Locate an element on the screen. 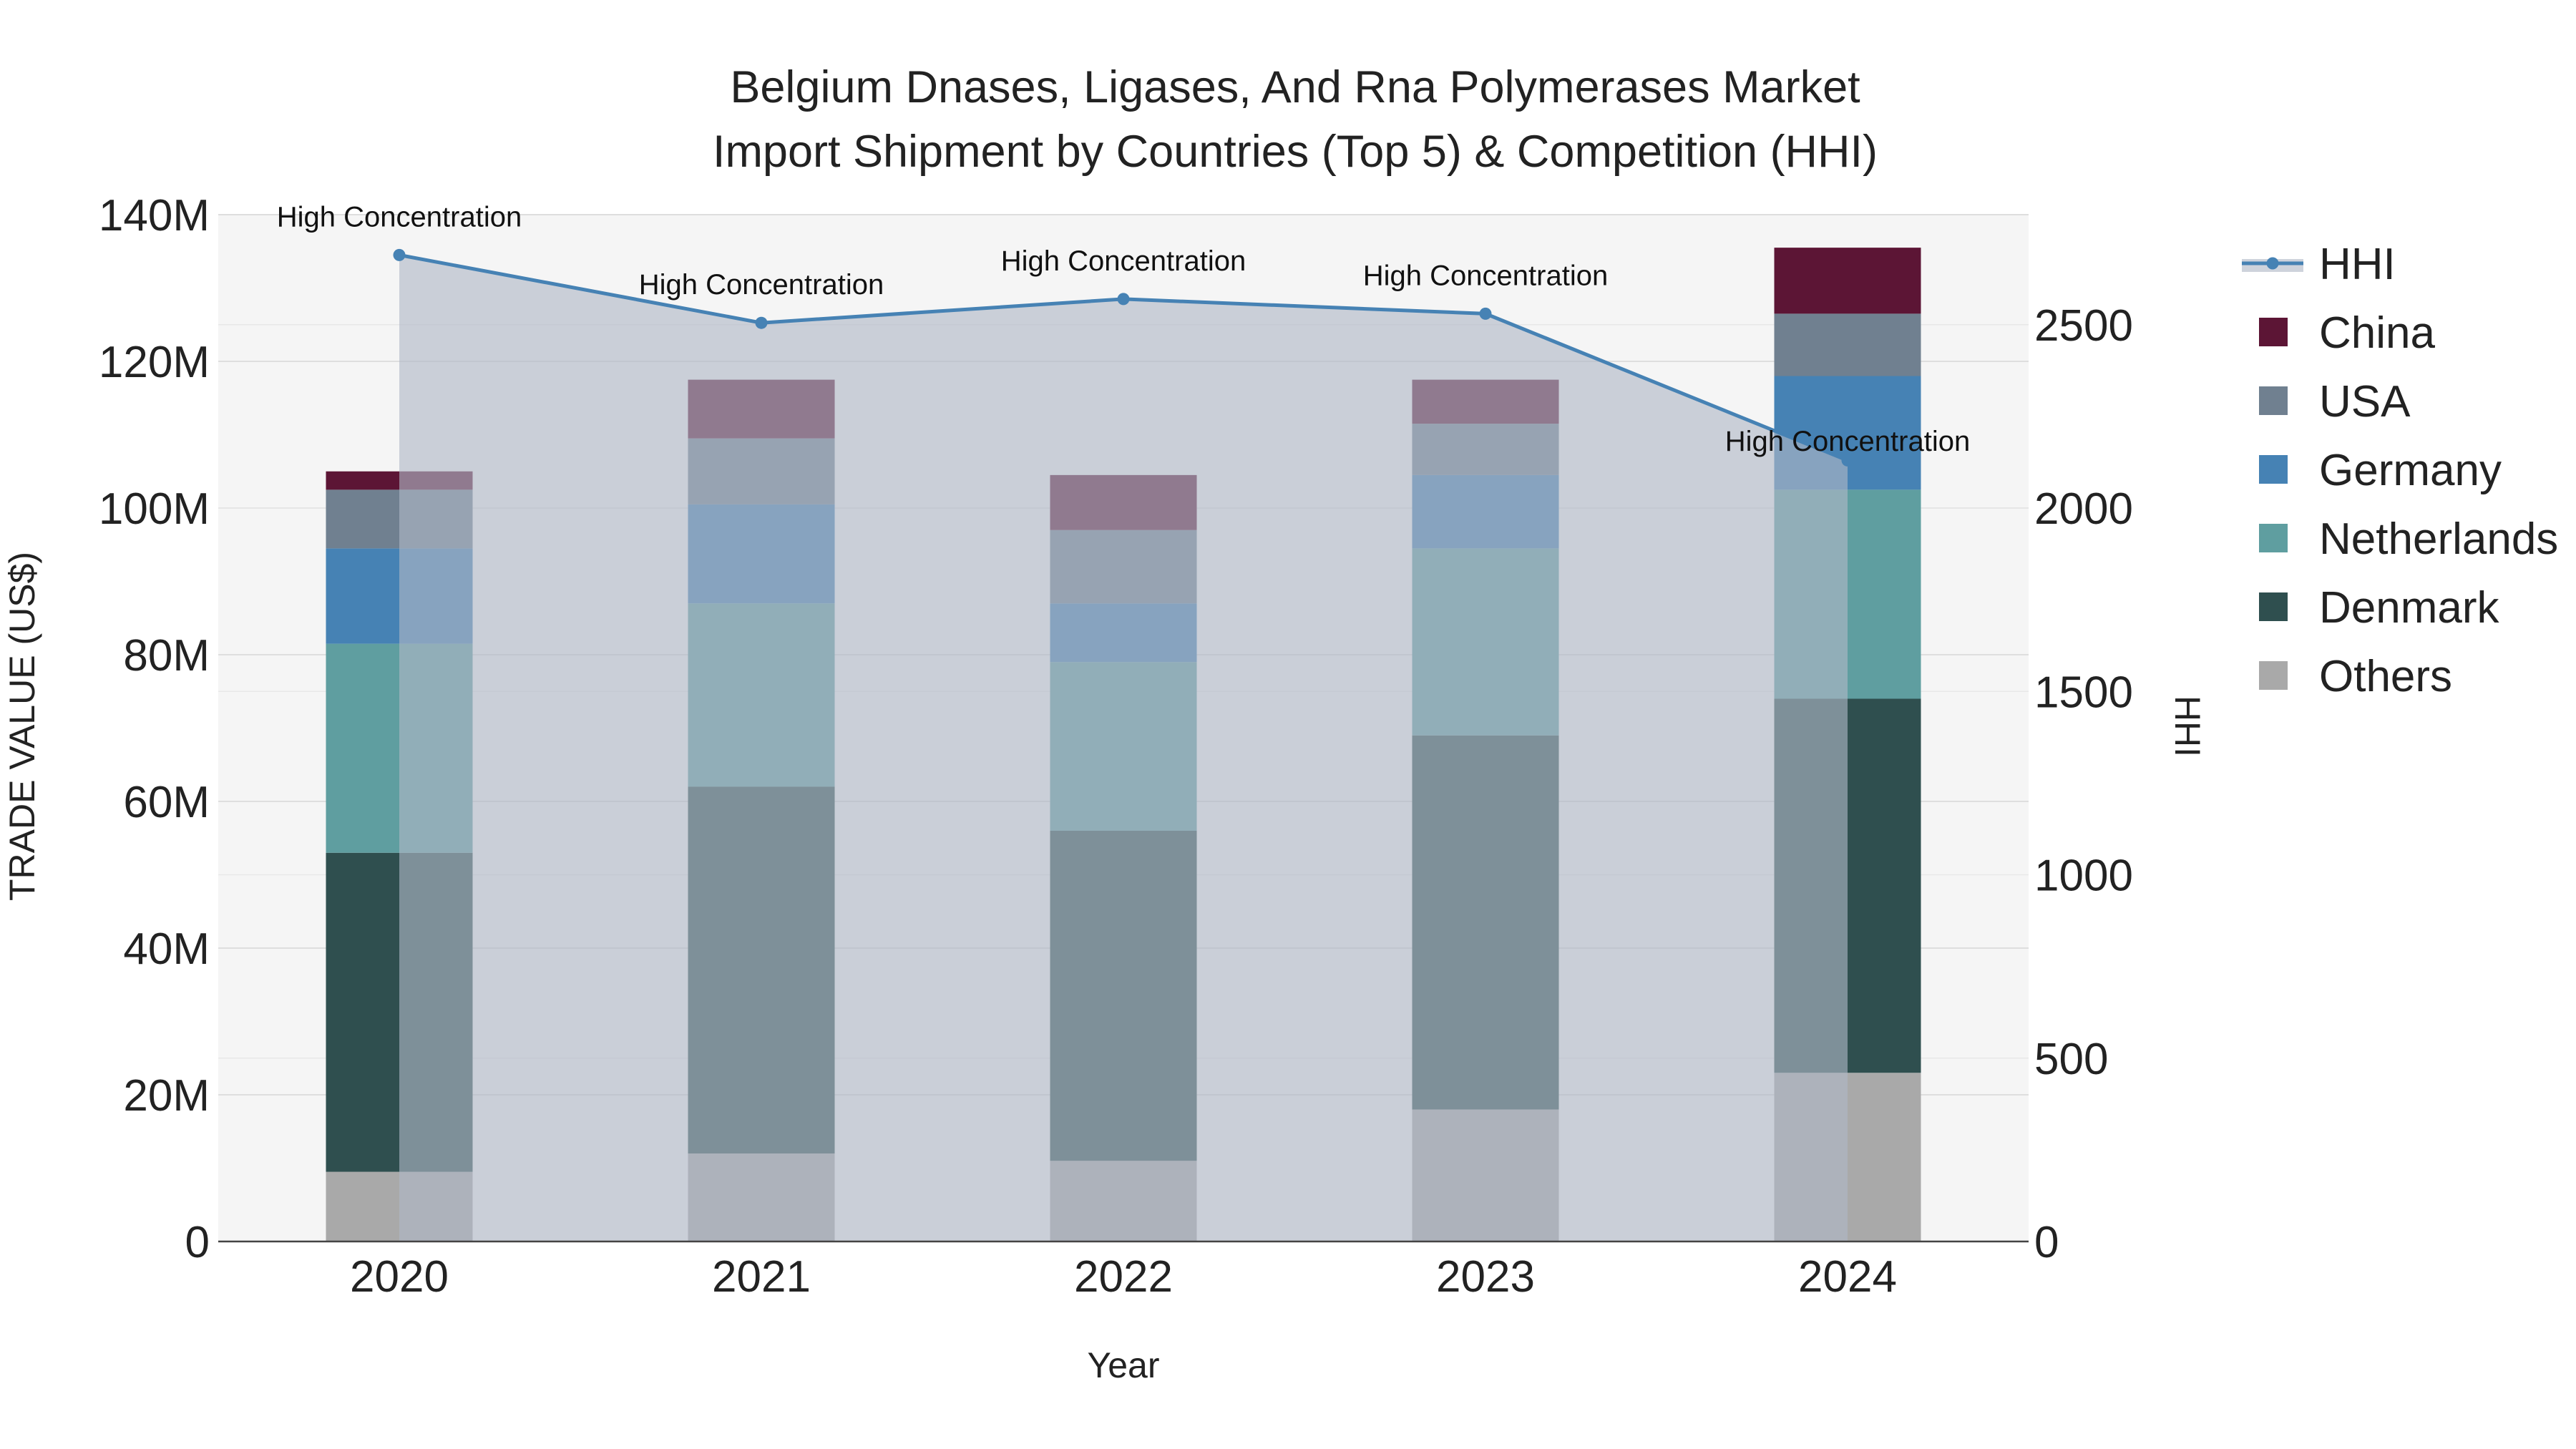  hhi-marker-2024 is located at coordinates (1847, 460).